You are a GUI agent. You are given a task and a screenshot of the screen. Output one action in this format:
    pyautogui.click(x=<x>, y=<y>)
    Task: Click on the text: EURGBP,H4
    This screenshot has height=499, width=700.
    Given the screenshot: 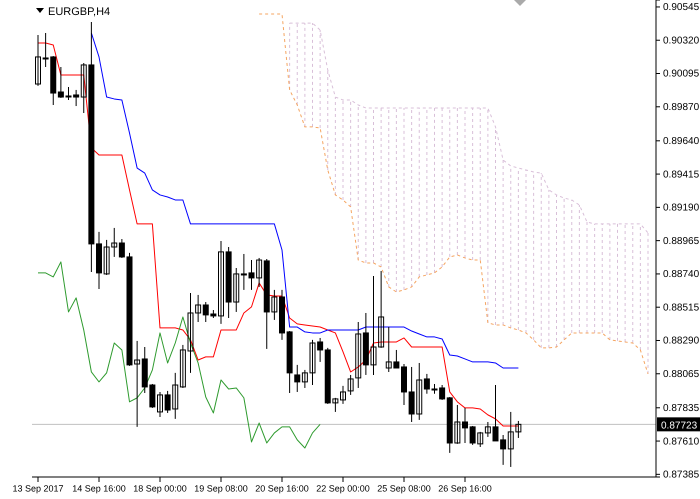 What is the action you would take?
    pyautogui.click(x=79, y=12)
    